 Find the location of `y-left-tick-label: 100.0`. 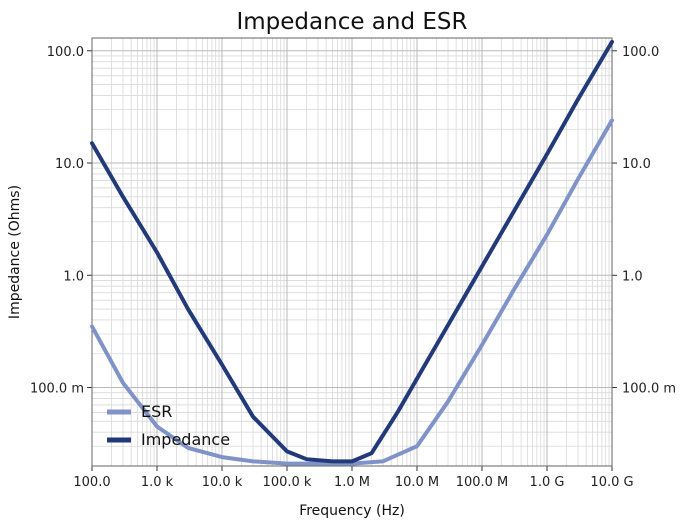

y-left-tick-label: 100.0 is located at coordinates (65, 52).